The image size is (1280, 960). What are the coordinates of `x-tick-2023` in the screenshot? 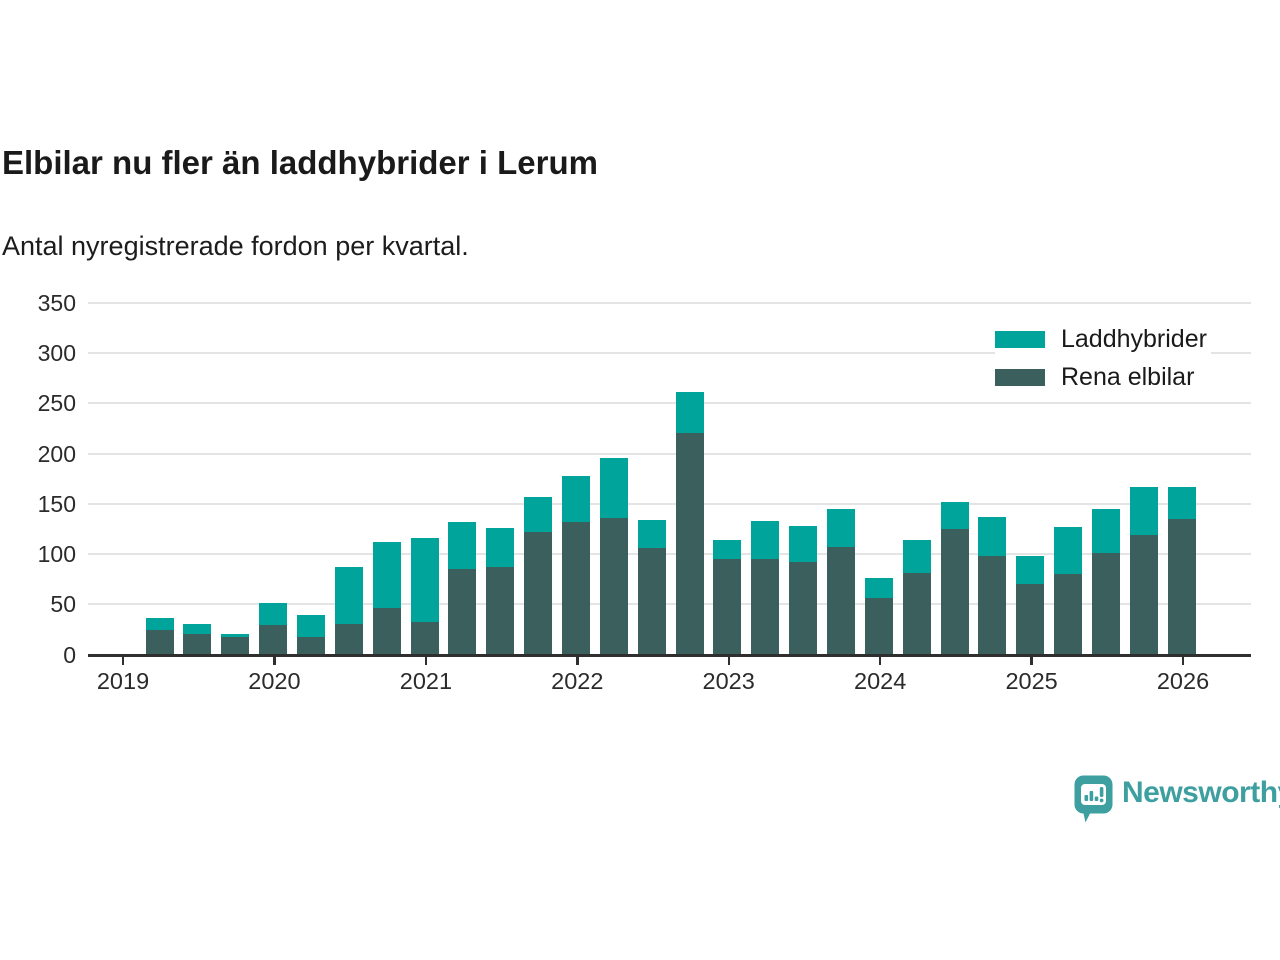 It's located at (728, 661).